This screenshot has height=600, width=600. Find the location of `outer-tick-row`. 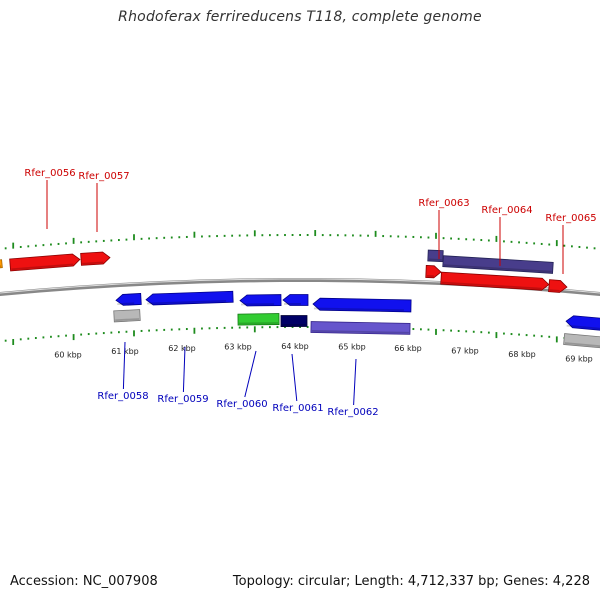

outer-tick-row is located at coordinates (300, 240).